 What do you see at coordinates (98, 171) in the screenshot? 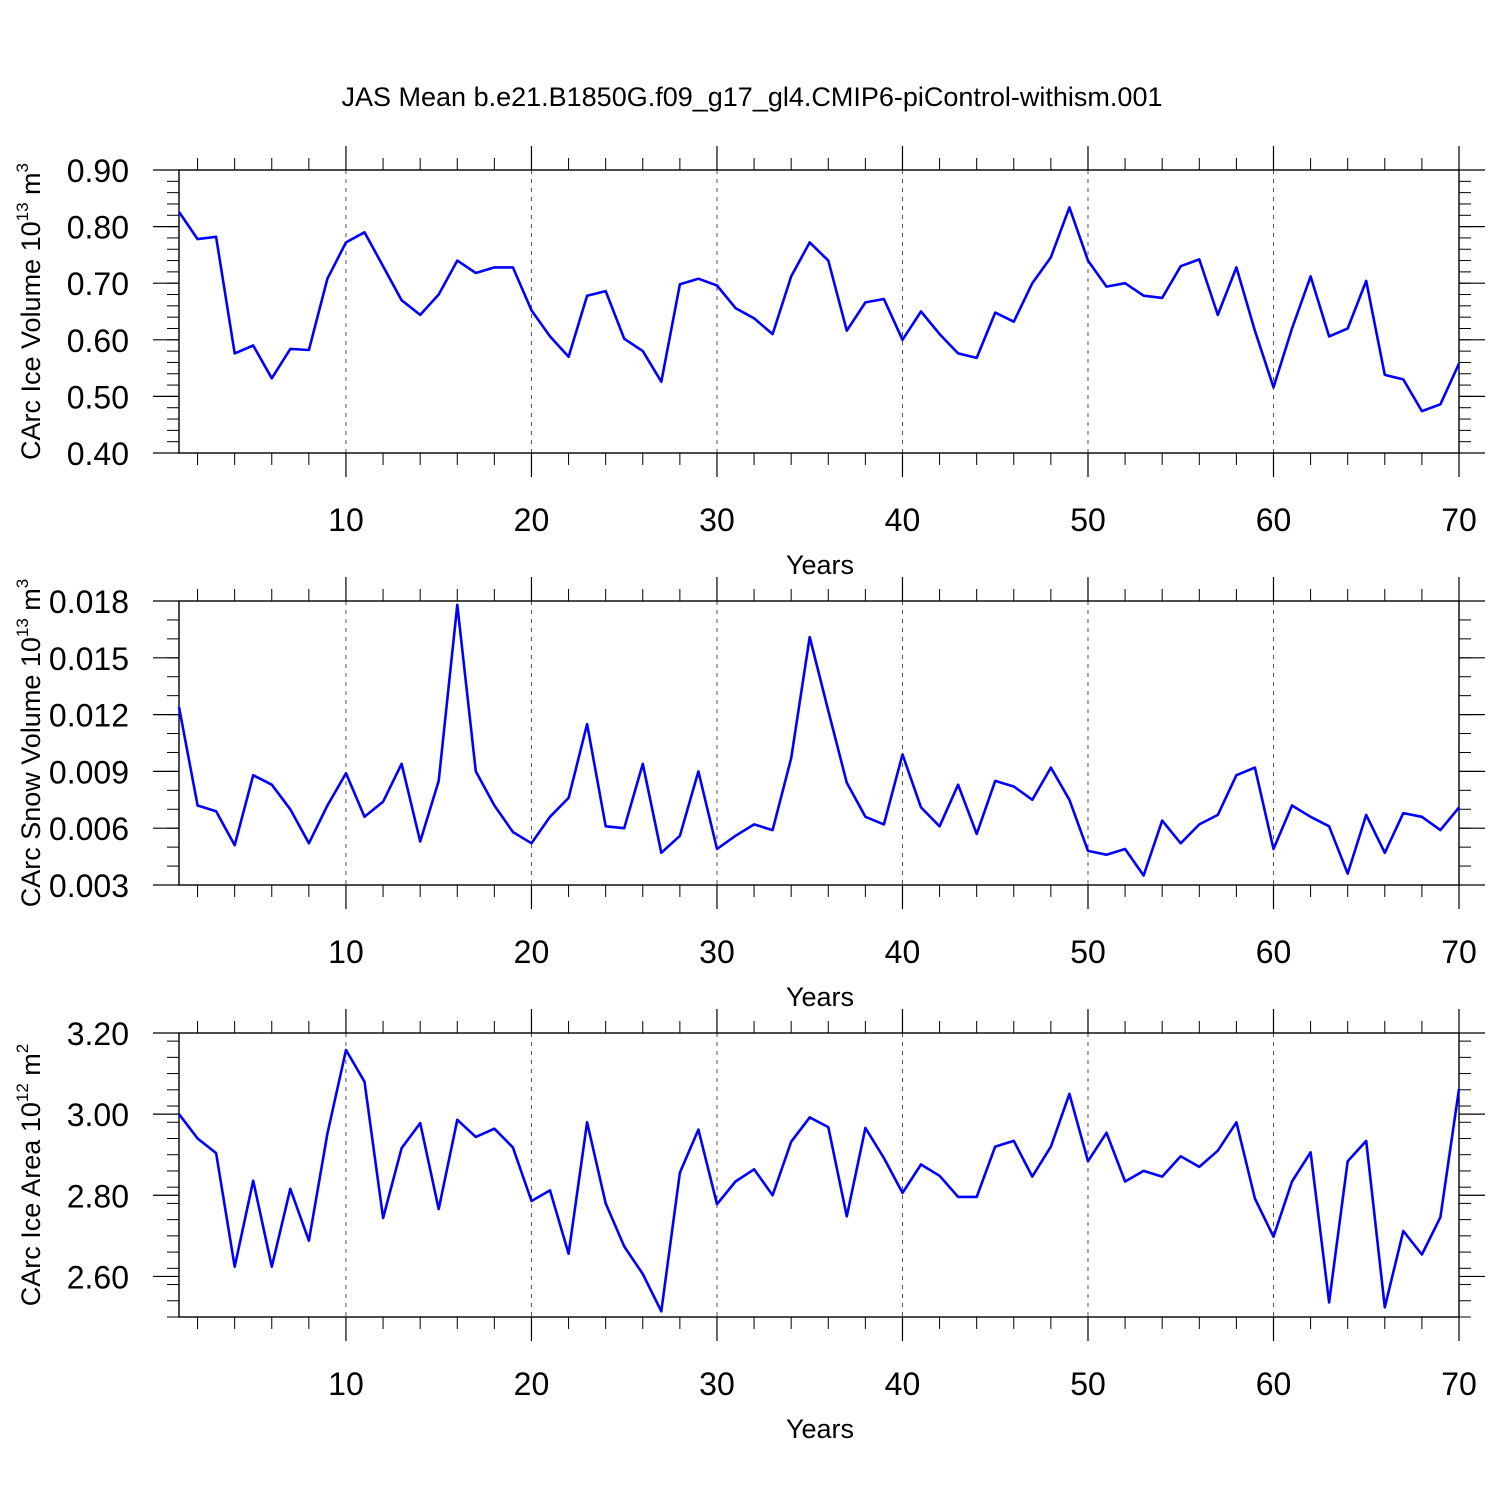
I see `y-tick-label: 0.90` at bounding box center [98, 171].